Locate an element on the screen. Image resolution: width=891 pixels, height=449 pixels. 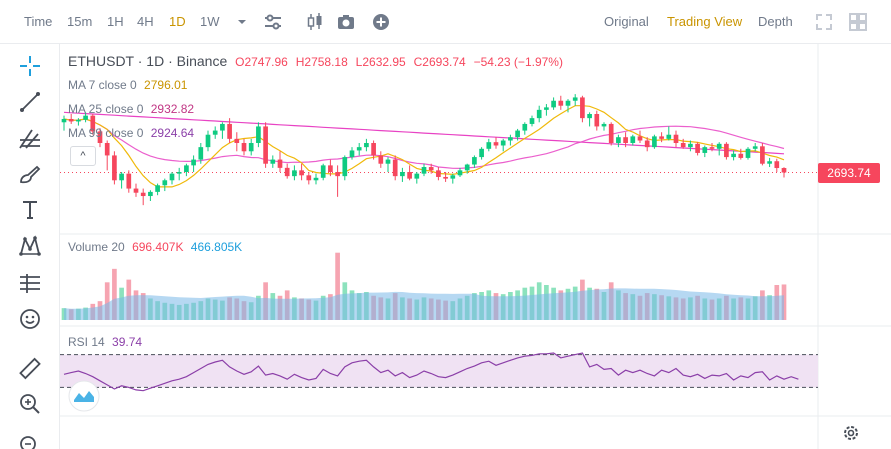
high-value: H2758.18 is located at coordinates (321, 62).